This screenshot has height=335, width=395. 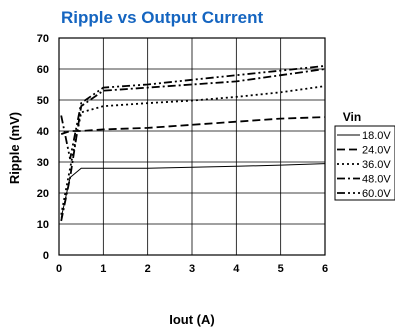 What do you see at coordinates (43, 163) in the screenshot?
I see `y-tick-label: 30` at bounding box center [43, 163].